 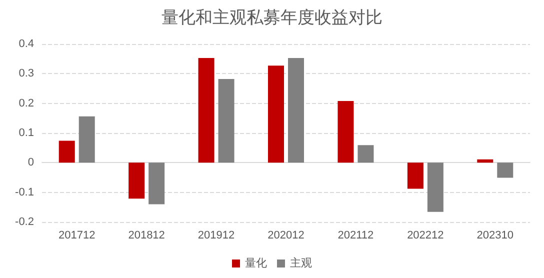 What do you see at coordinates (24, 222) in the screenshot?
I see `y-tick-label: -0.2` at bounding box center [24, 222].